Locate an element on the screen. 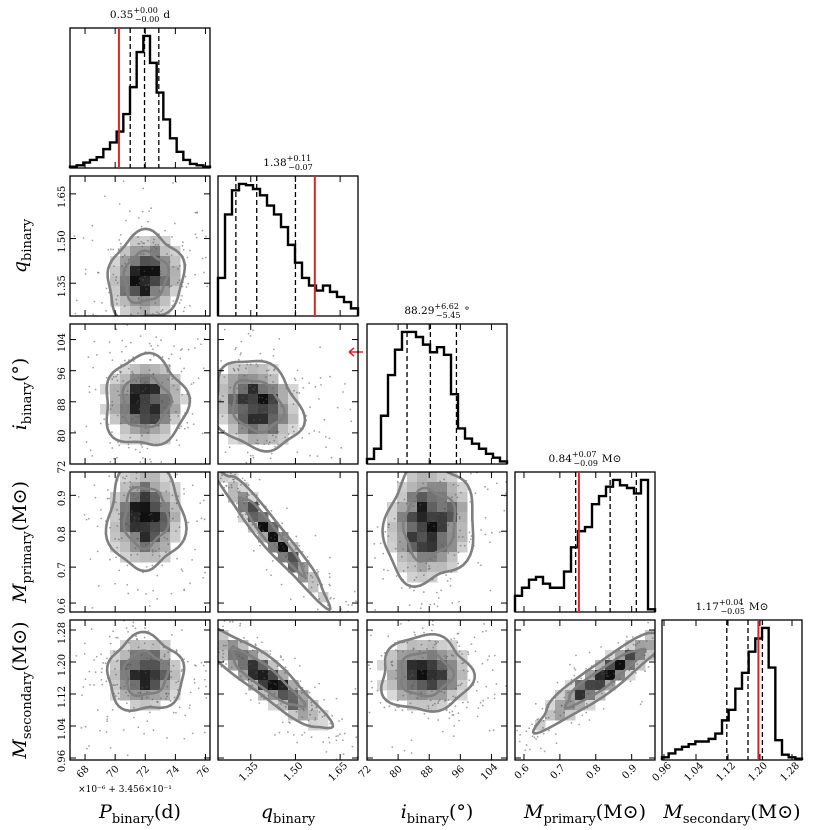 The image size is (830, 830). panel-inner is located at coordinates (138, 394).